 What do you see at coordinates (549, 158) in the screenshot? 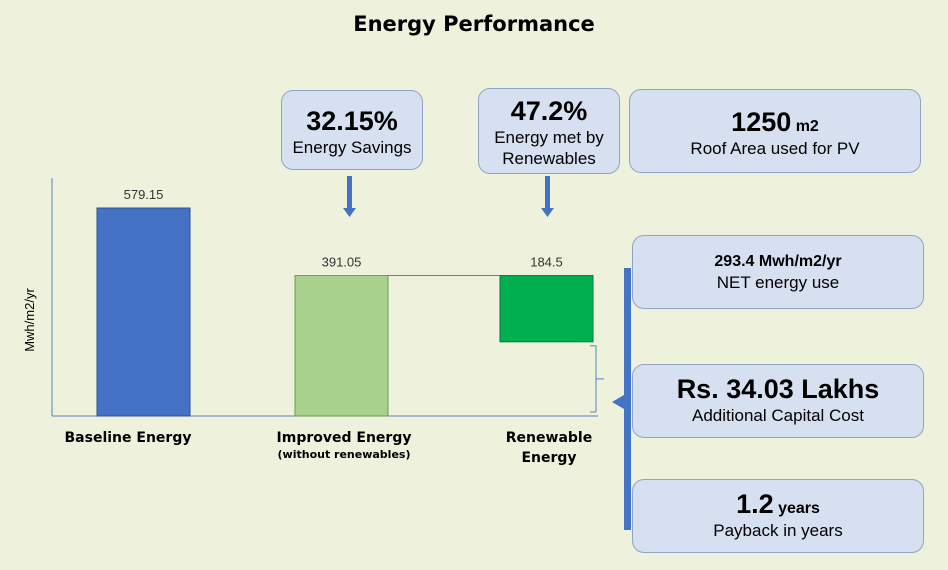
I see `renewables-label-line2: Renewables` at bounding box center [549, 158].